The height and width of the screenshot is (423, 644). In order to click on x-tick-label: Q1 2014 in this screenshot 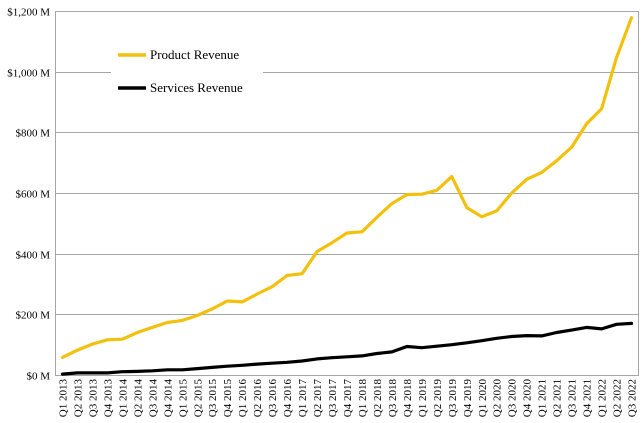, I will do `click(123, 398)`.